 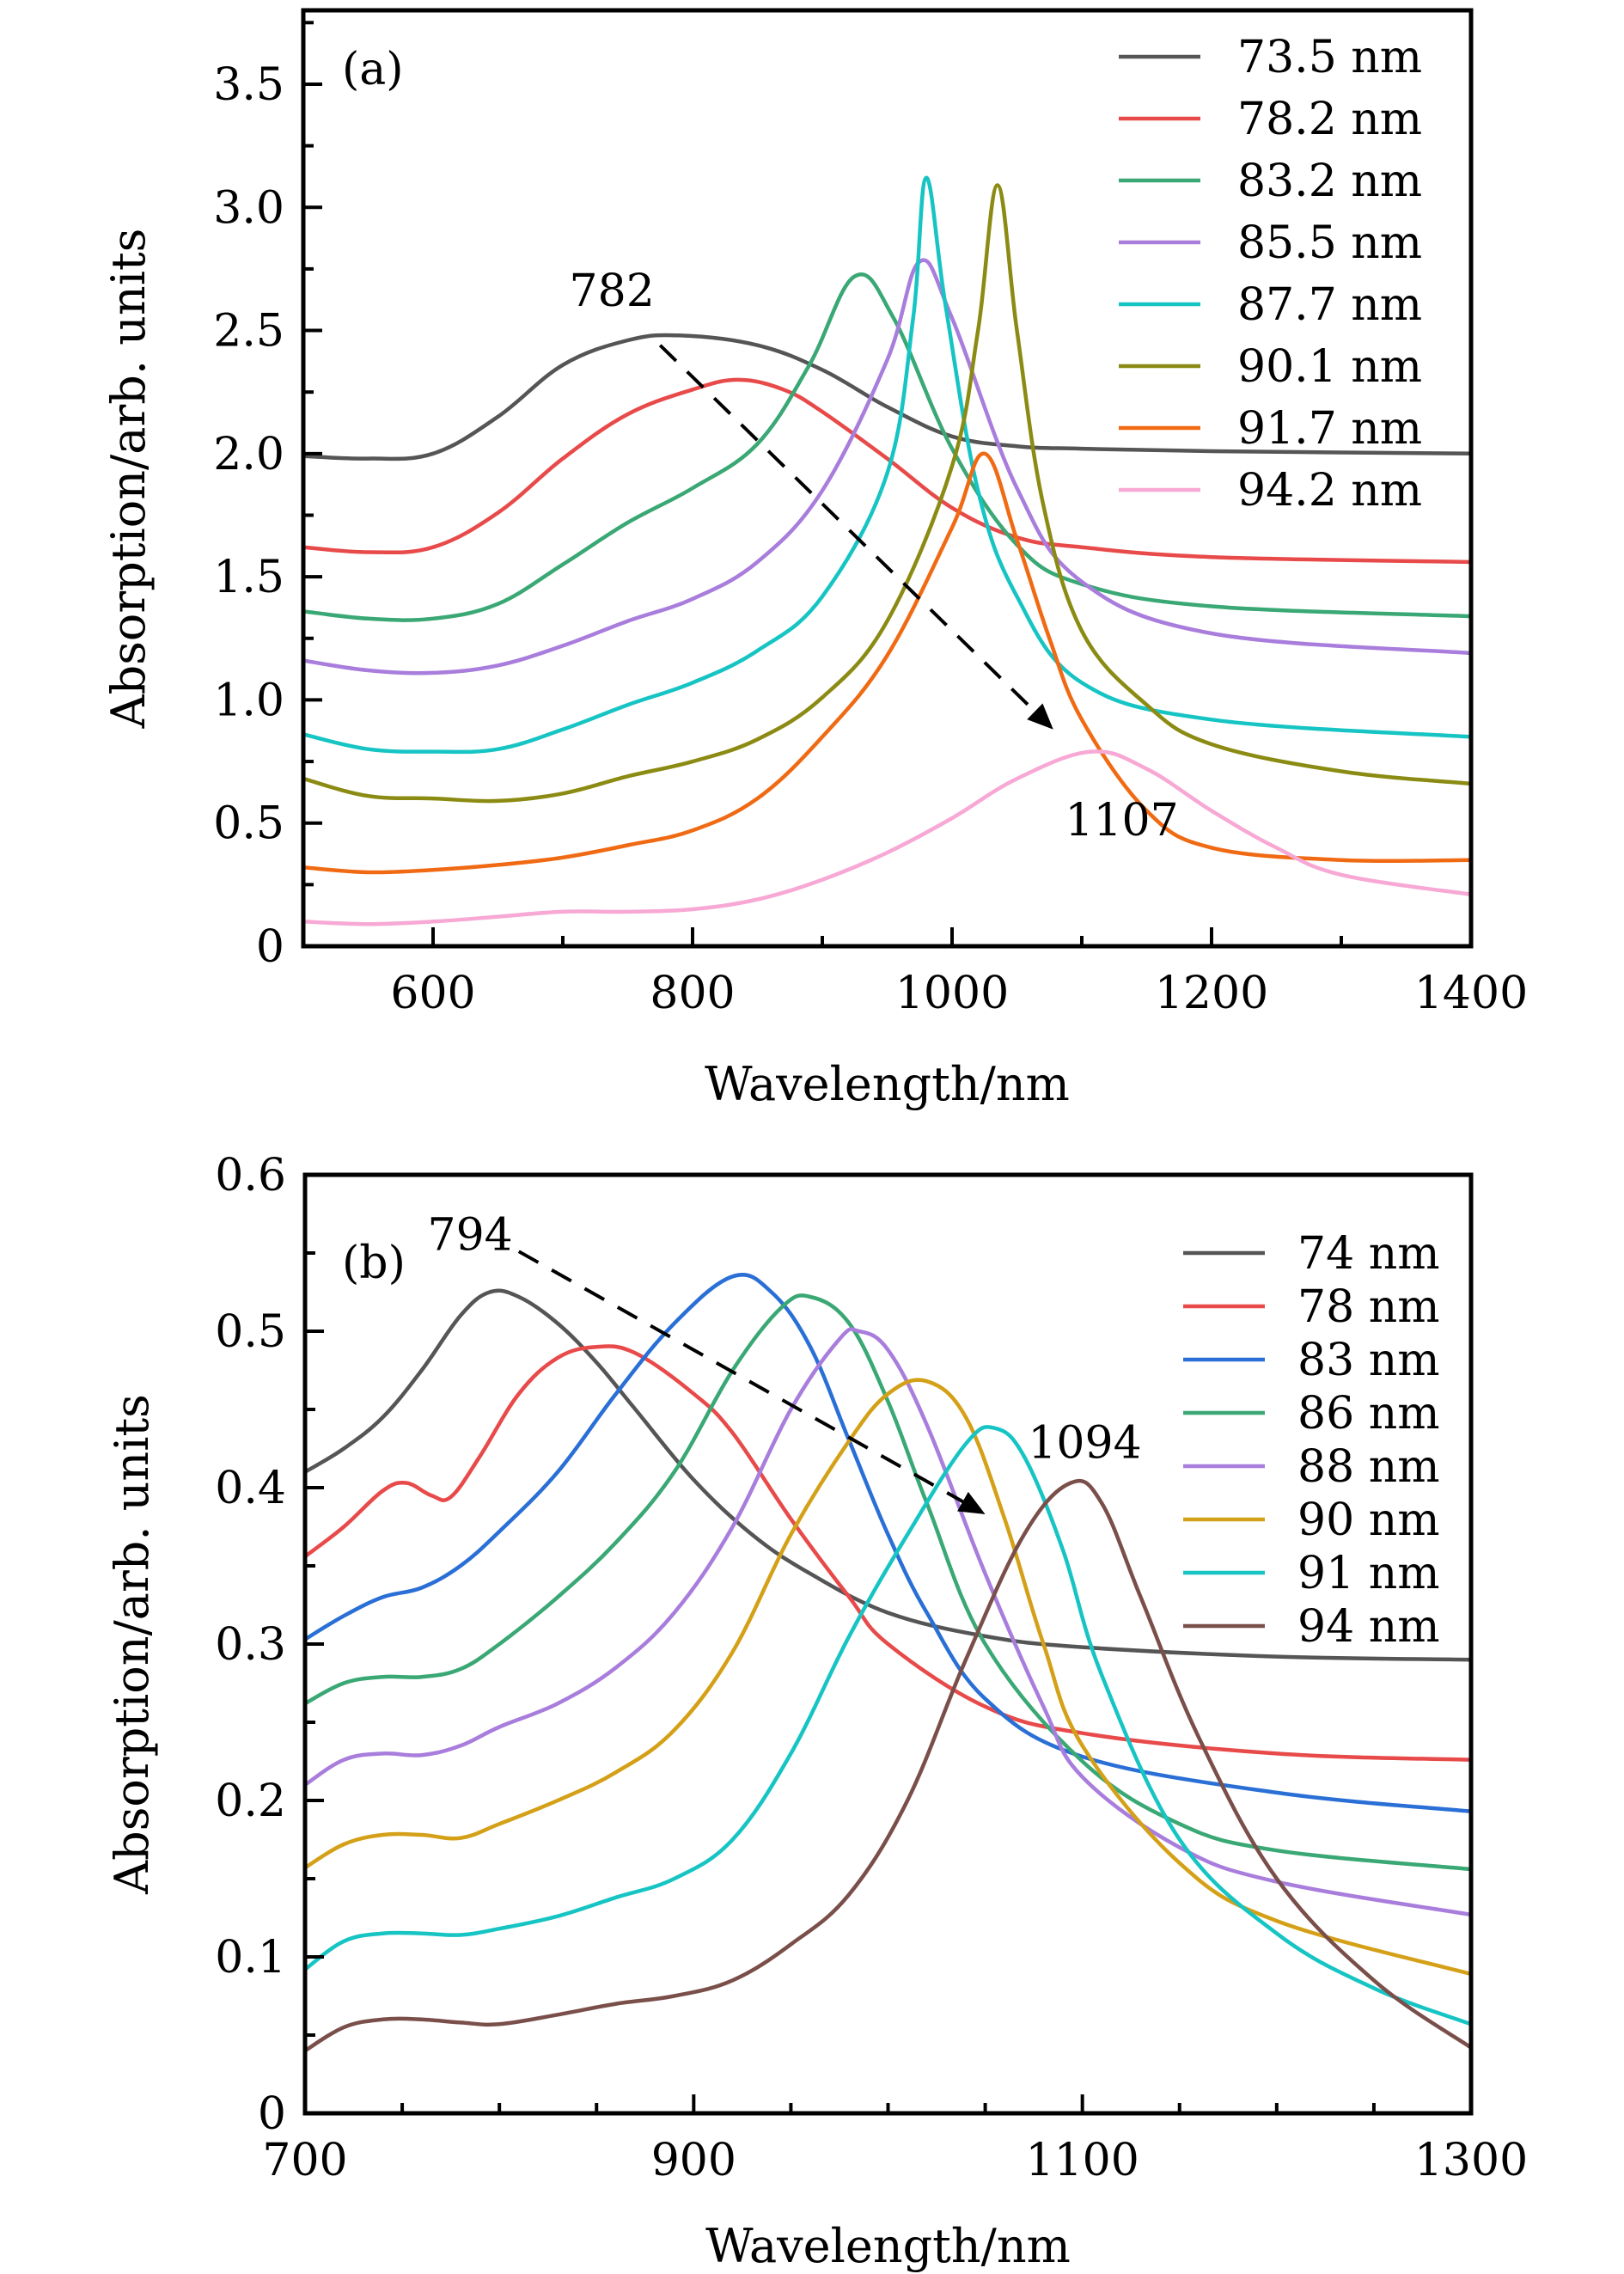 What do you see at coordinates (250, 1958) in the screenshot?
I see `y-tick-label: 0.1` at bounding box center [250, 1958].